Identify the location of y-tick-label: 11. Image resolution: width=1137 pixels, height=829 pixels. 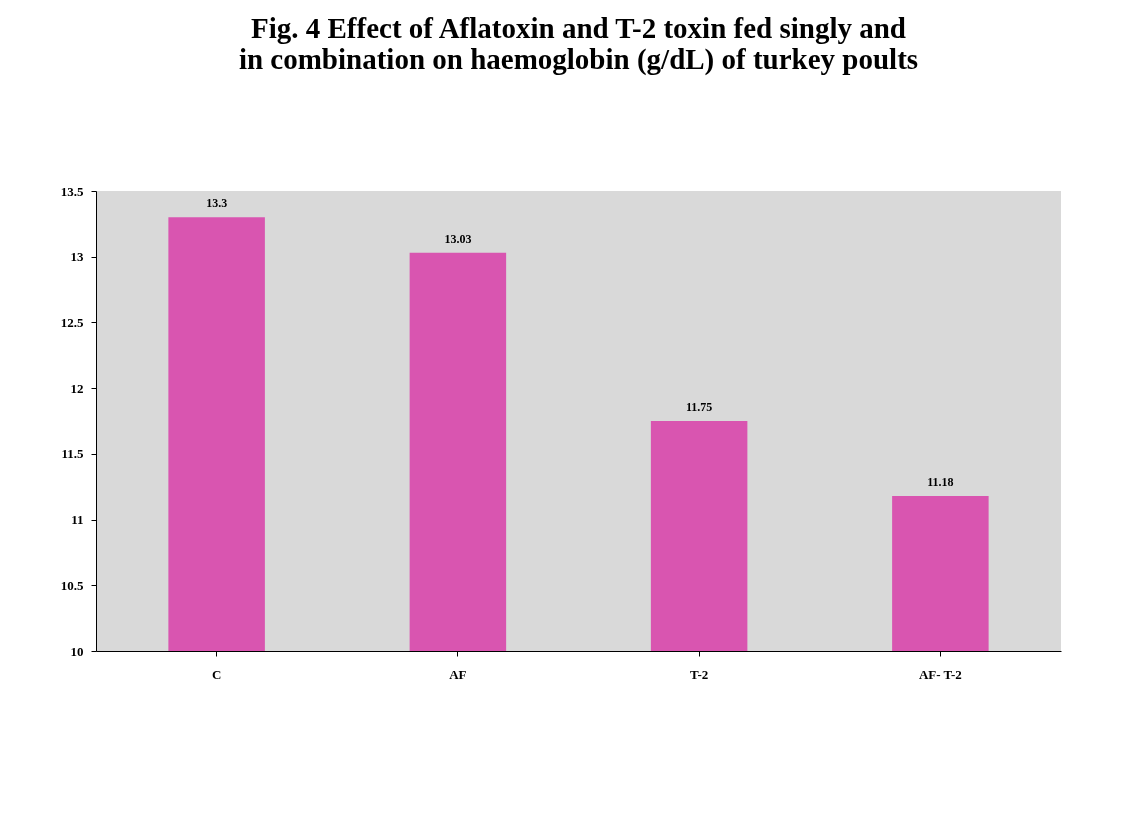
(77, 520).